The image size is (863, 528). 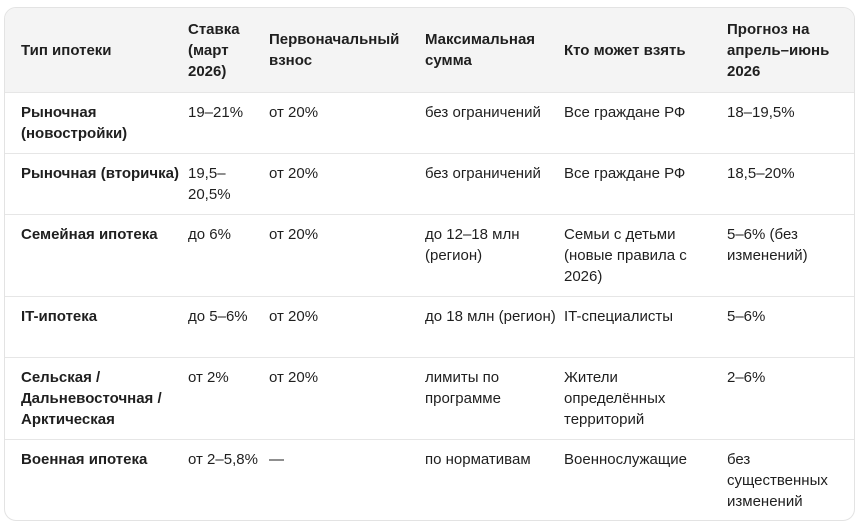 What do you see at coordinates (746, 316) in the screenshot?
I see `cell-forecast: 5–6%` at bounding box center [746, 316].